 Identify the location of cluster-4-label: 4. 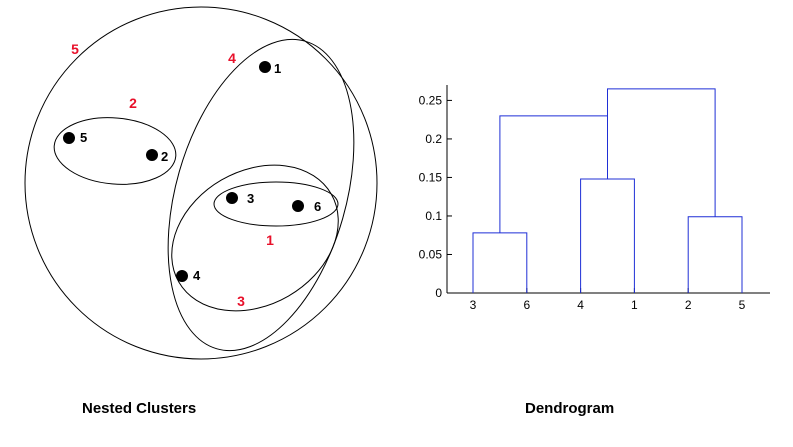
(232, 58).